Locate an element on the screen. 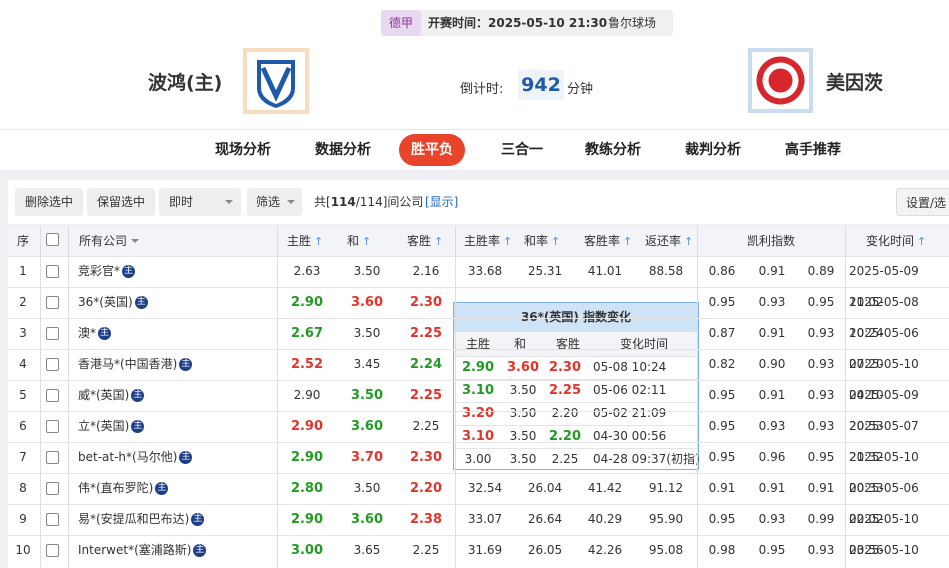  popup-time: 05-06 02:11 is located at coordinates (630, 390).